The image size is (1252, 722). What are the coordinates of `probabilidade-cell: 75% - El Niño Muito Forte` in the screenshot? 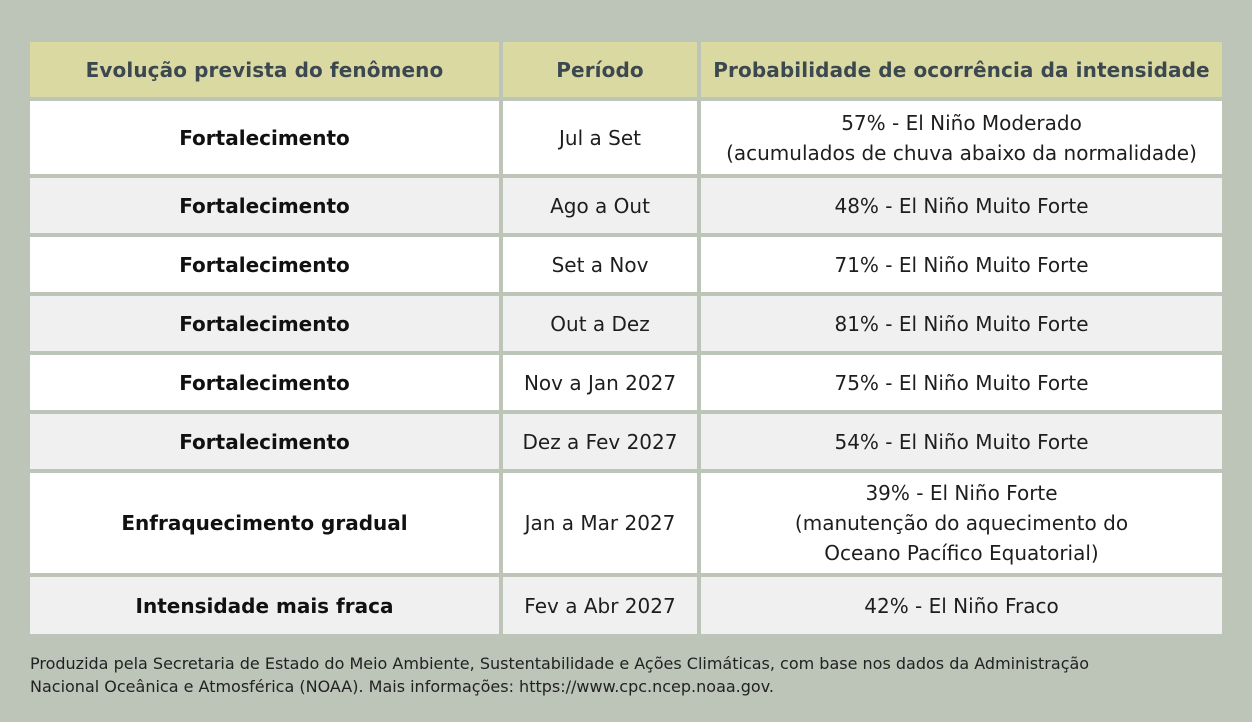 It's located at (959, 382).